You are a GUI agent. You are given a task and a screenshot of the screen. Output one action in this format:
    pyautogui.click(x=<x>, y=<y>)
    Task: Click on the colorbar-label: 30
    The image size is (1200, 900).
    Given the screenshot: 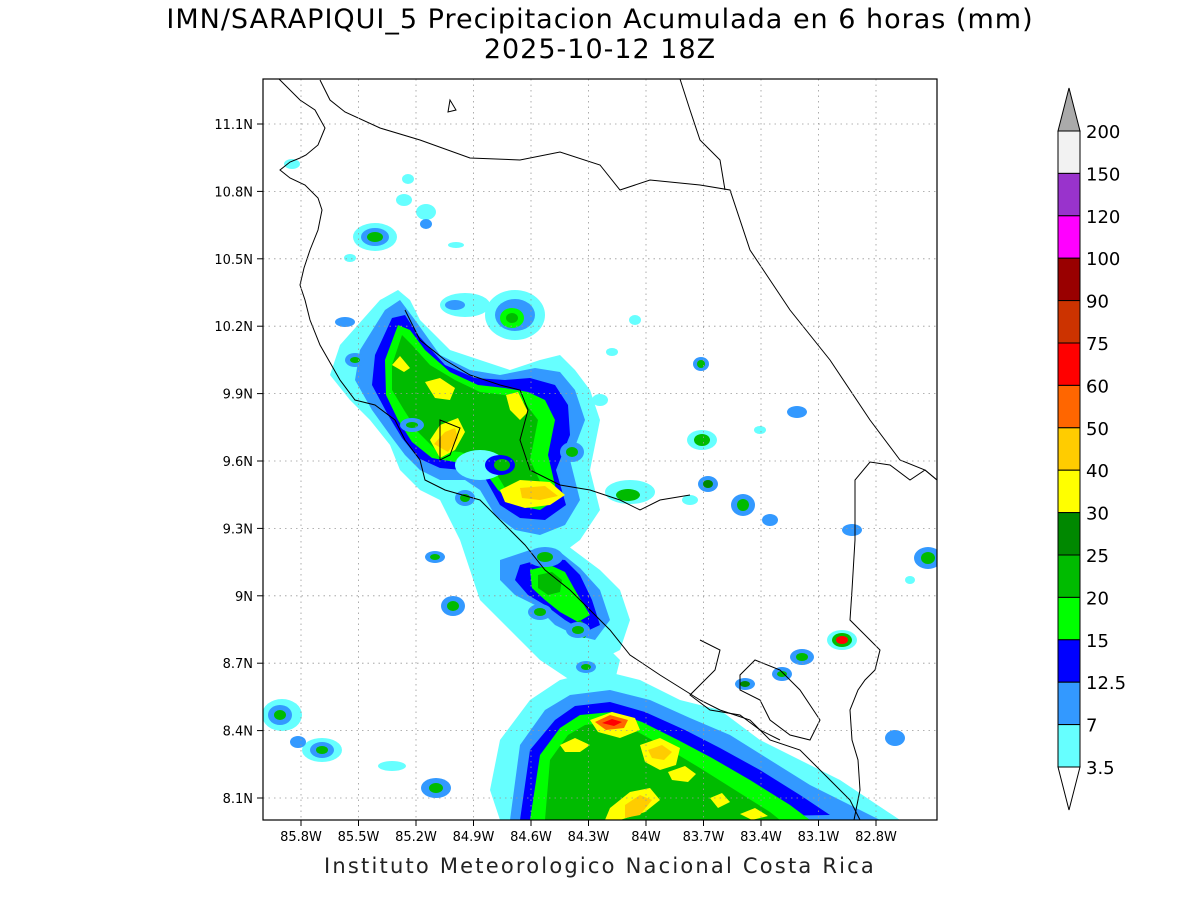 What is the action you would take?
    pyautogui.click(x=1097, y=514)
    